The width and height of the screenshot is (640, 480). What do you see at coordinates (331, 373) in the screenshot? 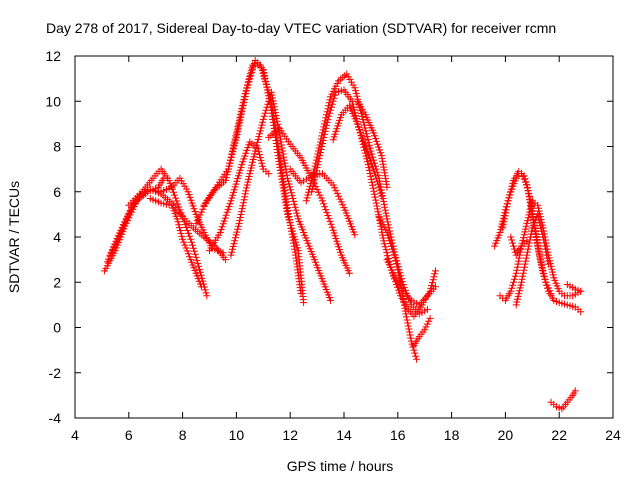
I see `y-tick: -2` at bounding box center [331, 373].